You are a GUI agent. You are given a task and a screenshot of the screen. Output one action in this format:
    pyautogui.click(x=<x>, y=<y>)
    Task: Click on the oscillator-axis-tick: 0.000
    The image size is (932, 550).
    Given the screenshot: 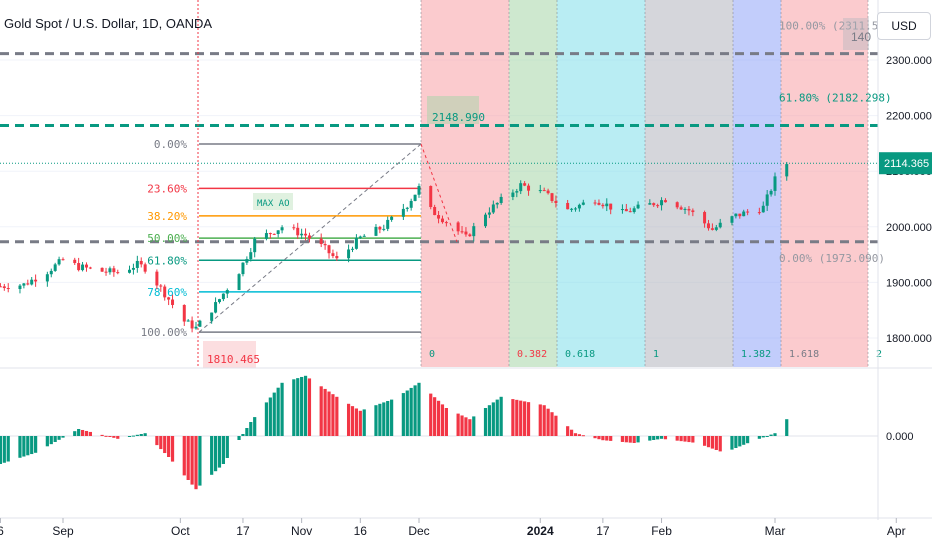 What is the action you would take?
    pyautogui.click(x=900, y=437)
    